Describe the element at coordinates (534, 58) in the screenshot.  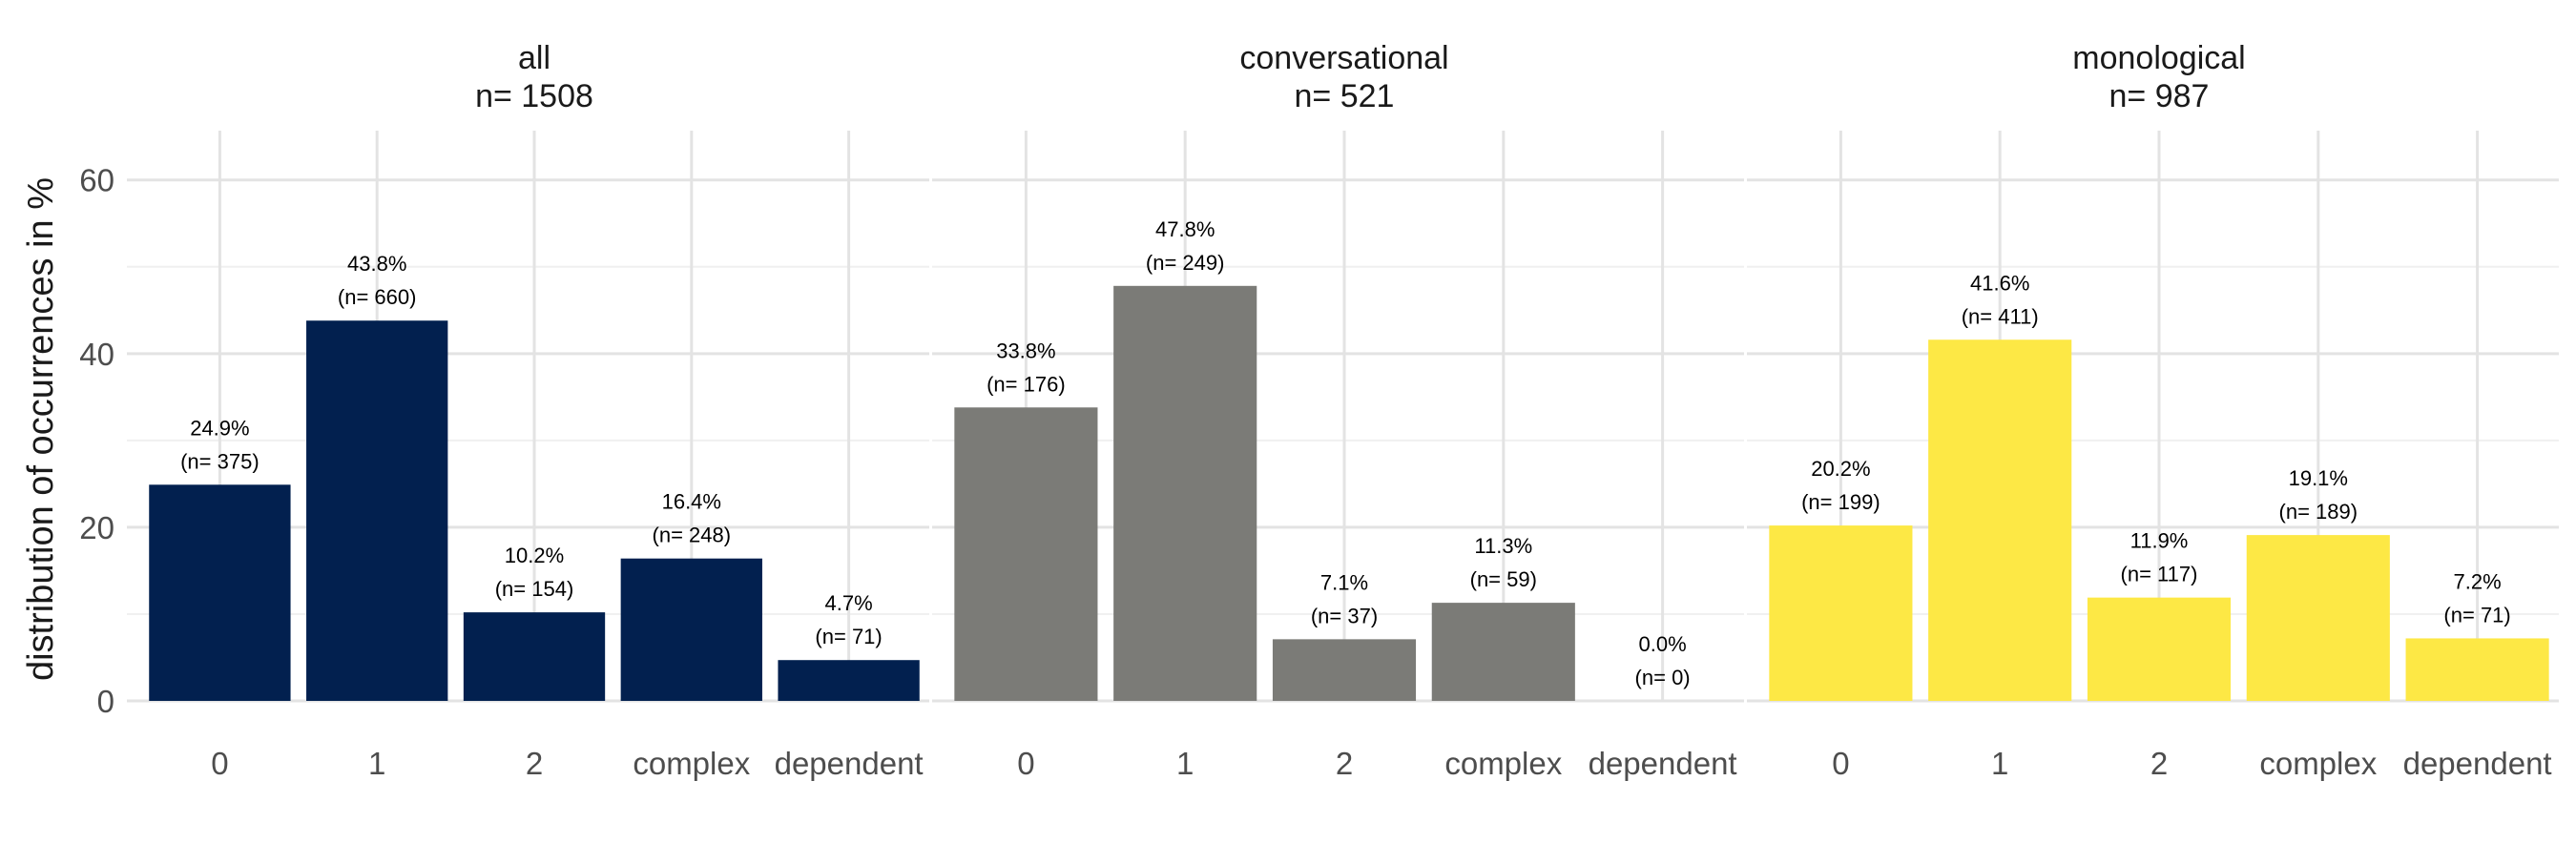
I see `facet-title: all` at that location.